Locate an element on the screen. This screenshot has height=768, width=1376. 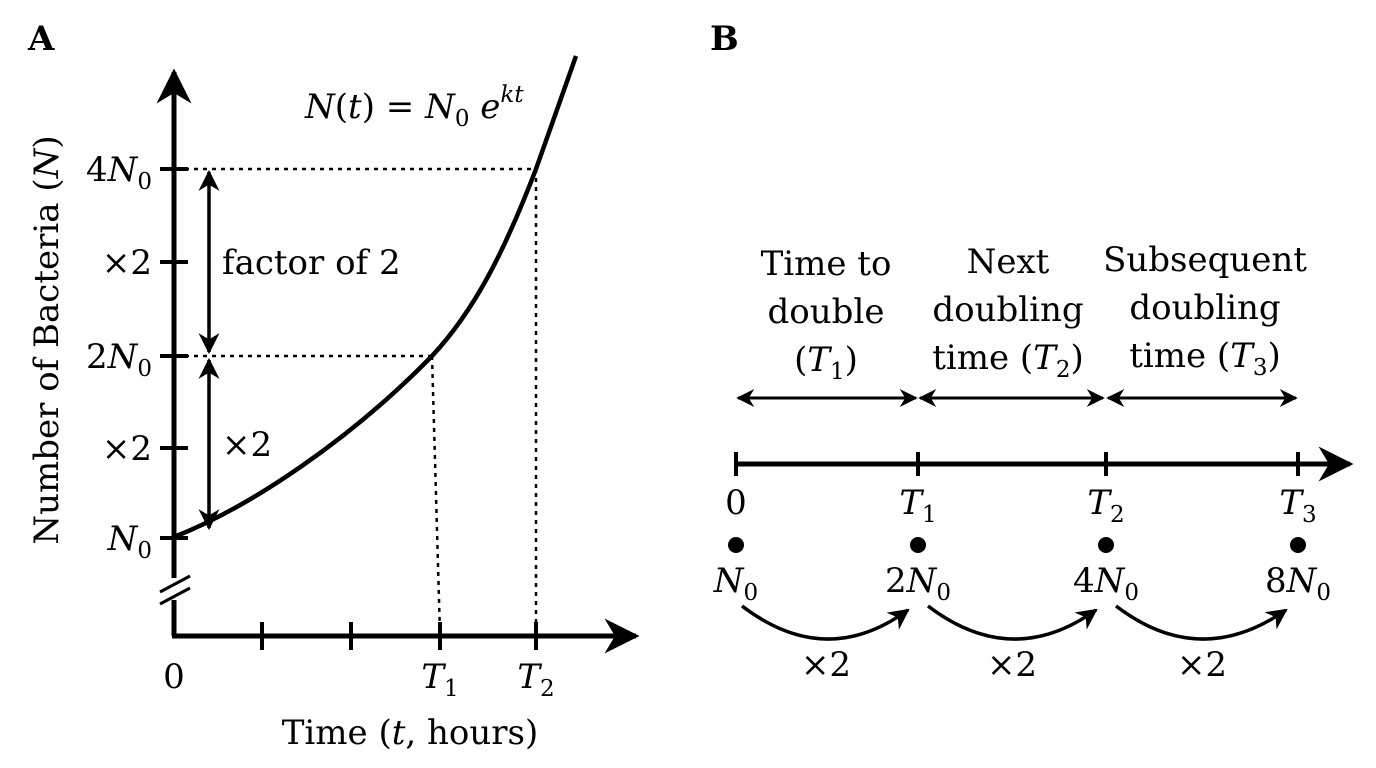
interval-1-line-2: double is located at coordinates (826, 312).